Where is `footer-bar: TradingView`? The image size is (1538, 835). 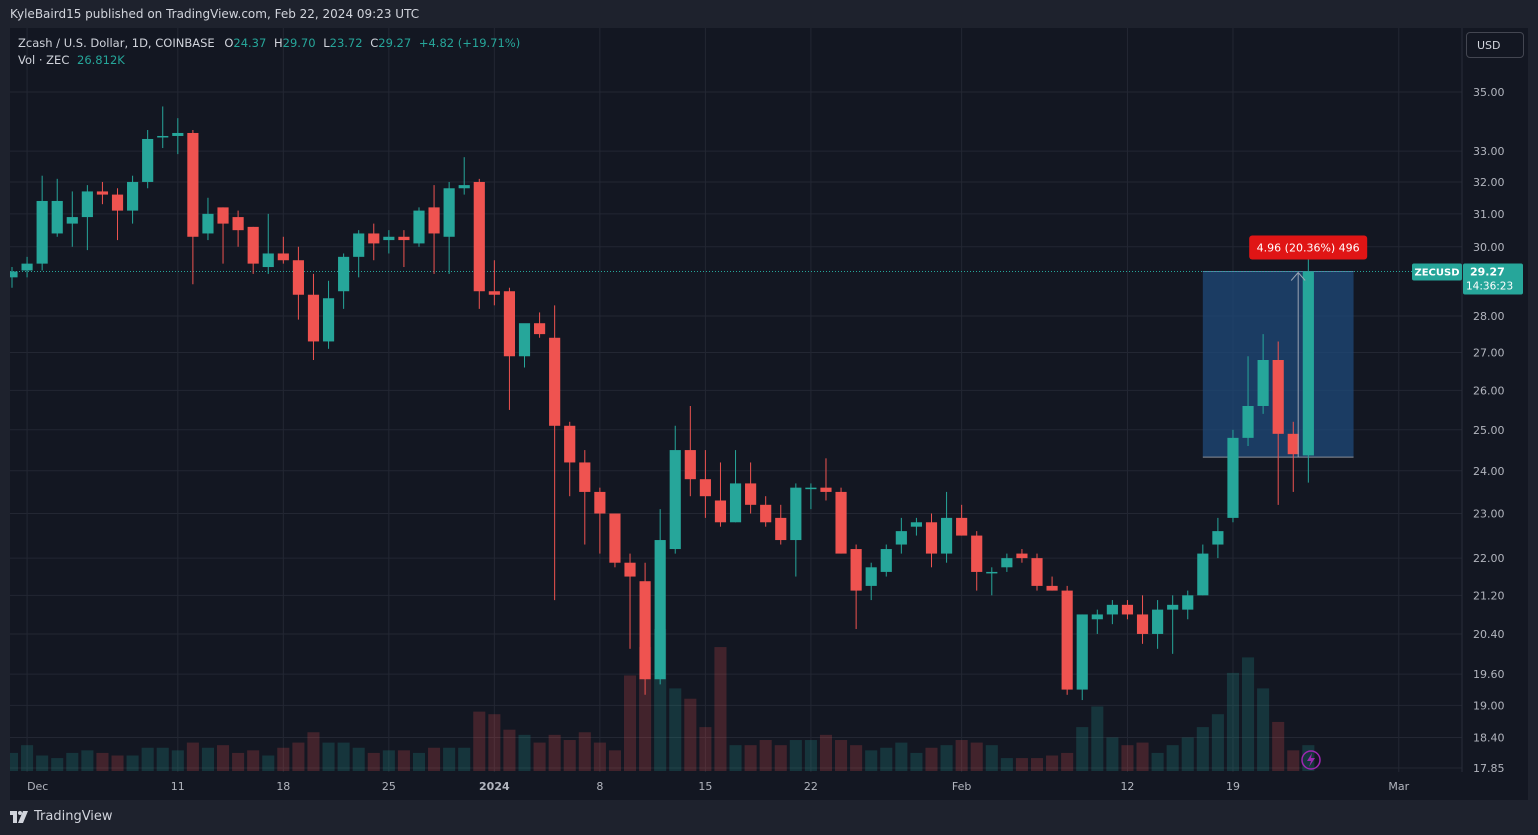 footer-bar: TradingView is located at coordinates (769, 817).